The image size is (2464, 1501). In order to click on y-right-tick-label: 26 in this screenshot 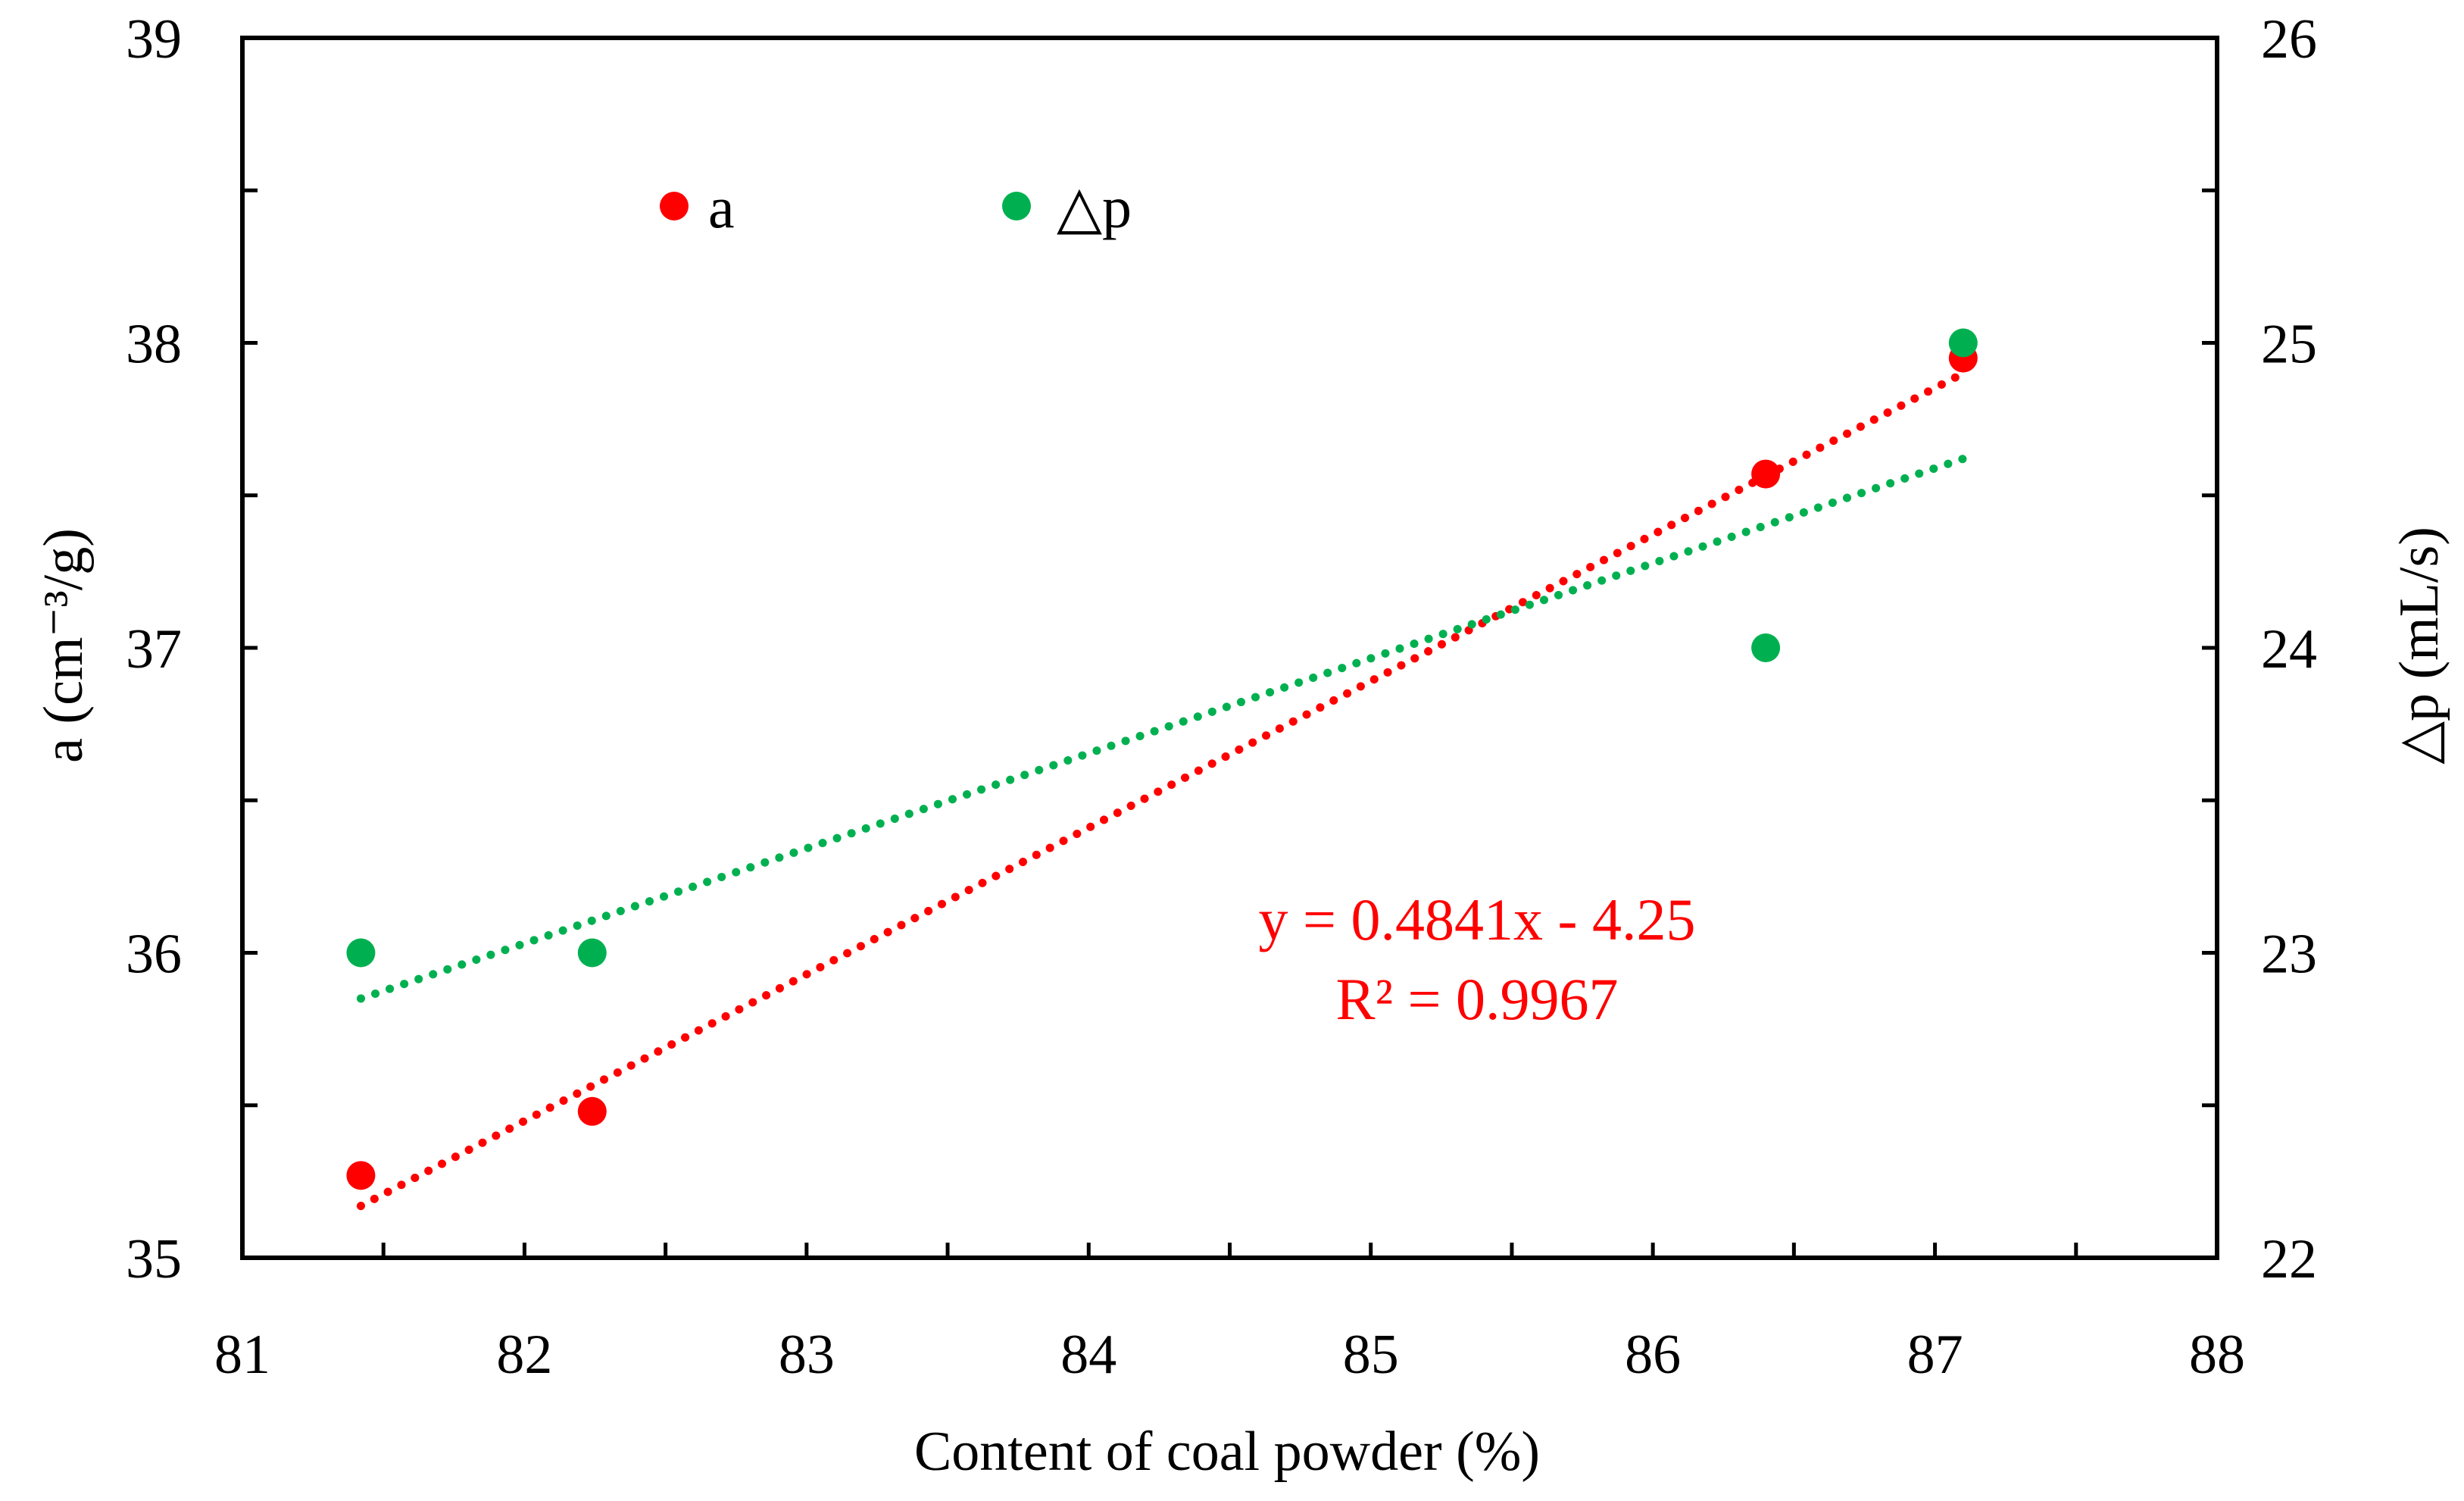, I will do `click(2289, 39)`.